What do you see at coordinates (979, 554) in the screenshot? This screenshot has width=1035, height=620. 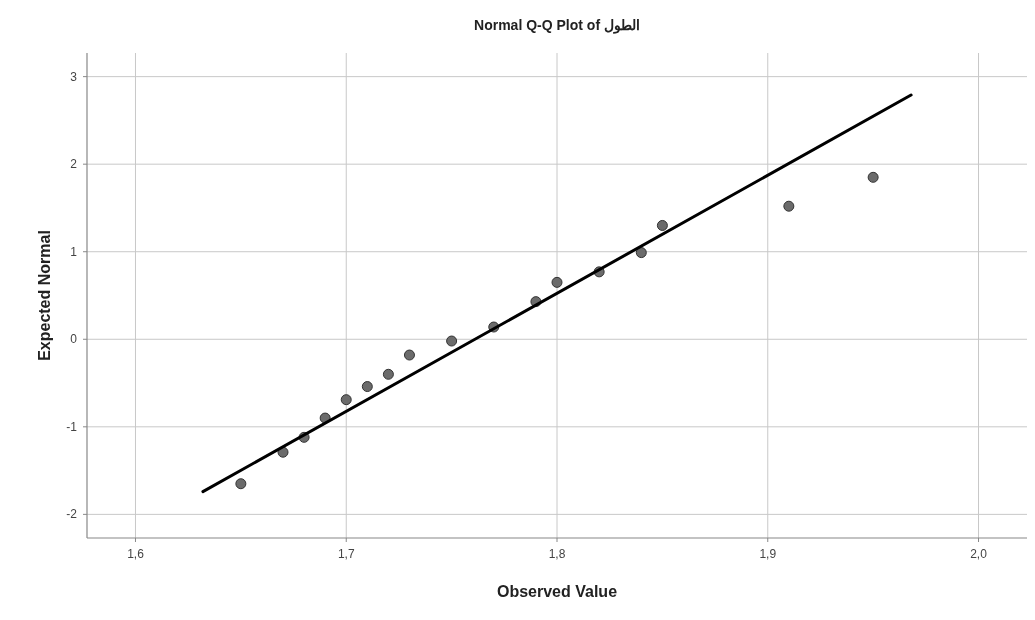 I see `x-tick-label: 2,0` at bounding box center [979, 554].